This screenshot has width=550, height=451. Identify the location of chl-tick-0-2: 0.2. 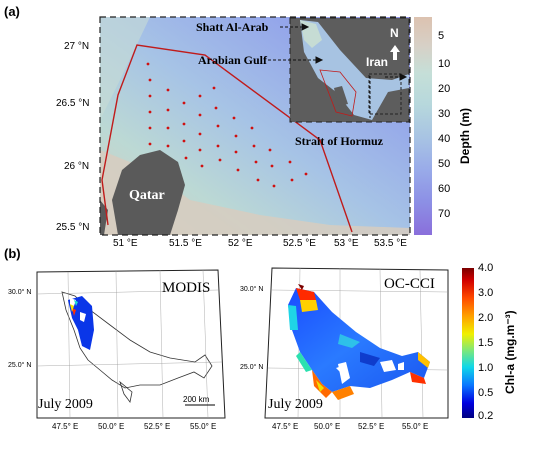
(486, 416).